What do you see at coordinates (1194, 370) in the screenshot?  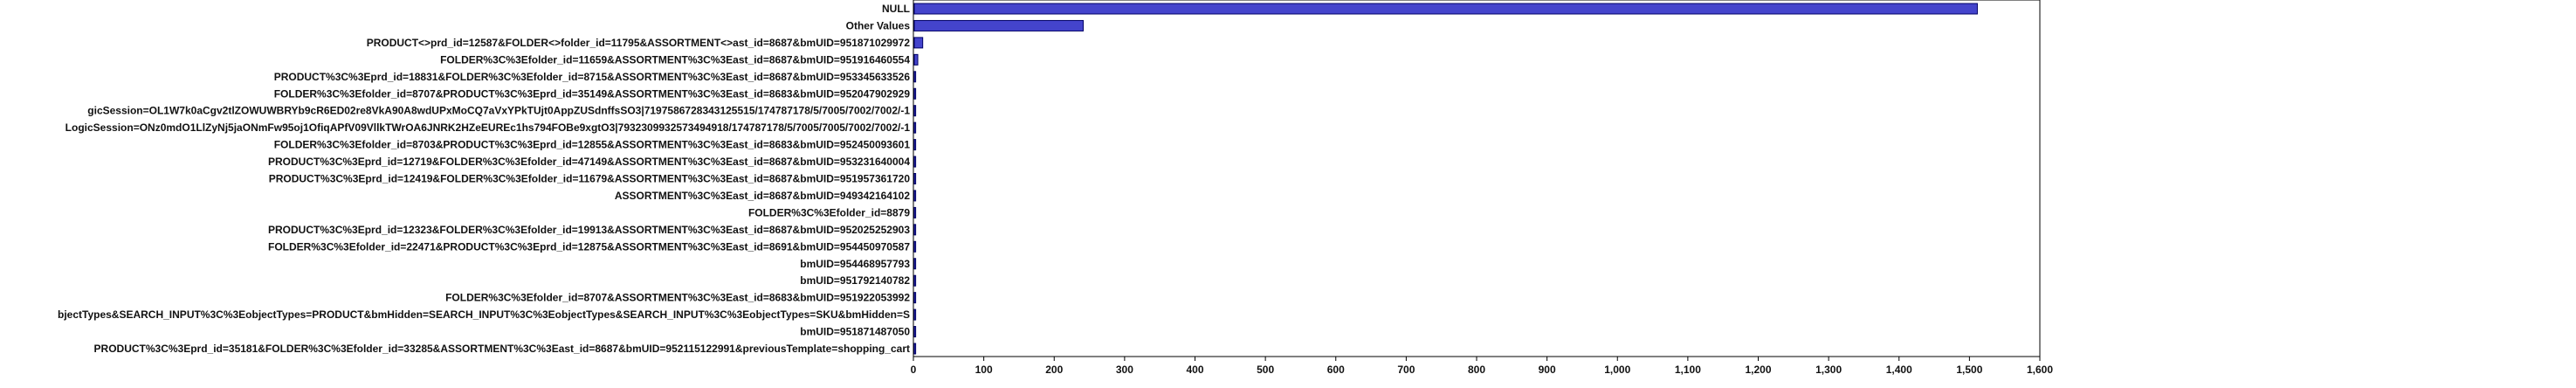 I see `x-tick-label-4: 400` at bounding box center [1194, 370].